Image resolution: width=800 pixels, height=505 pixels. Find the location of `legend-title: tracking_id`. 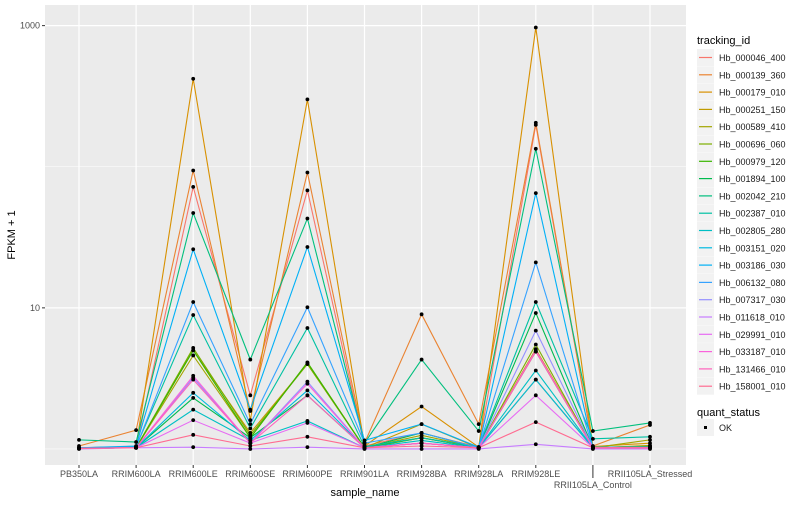

legend-title: tracking_id is located at coordinates (723, 41).